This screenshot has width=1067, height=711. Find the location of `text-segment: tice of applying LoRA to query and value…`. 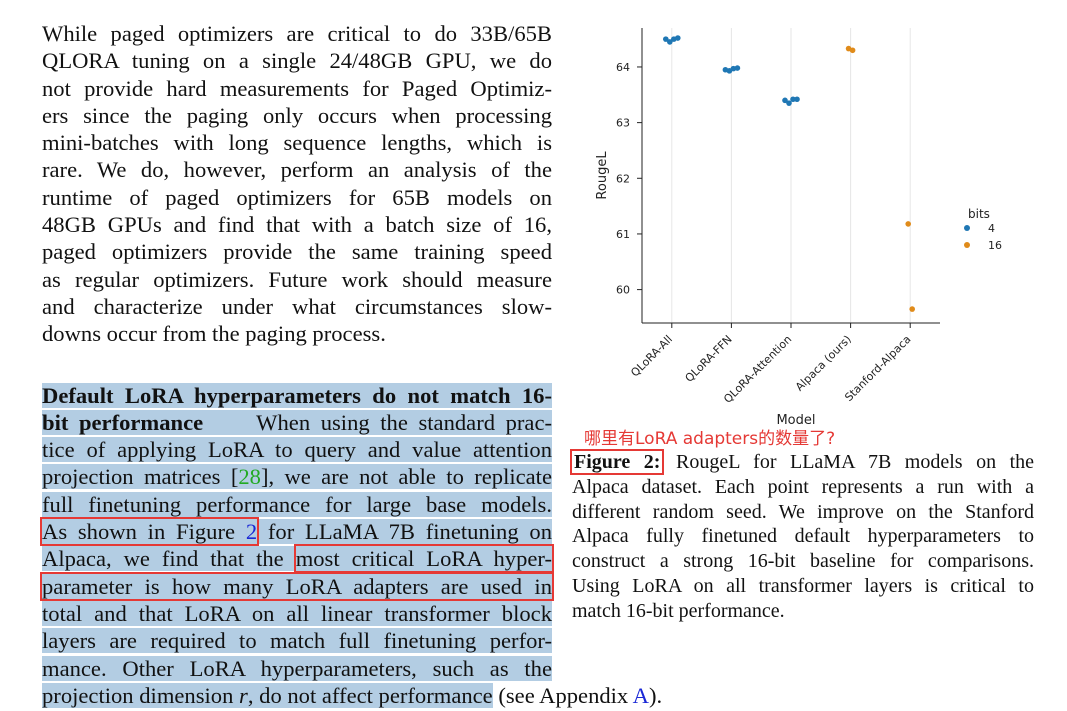

text-segment: tice of applying LoRA to query and value… is located at coordinates (297, 450).